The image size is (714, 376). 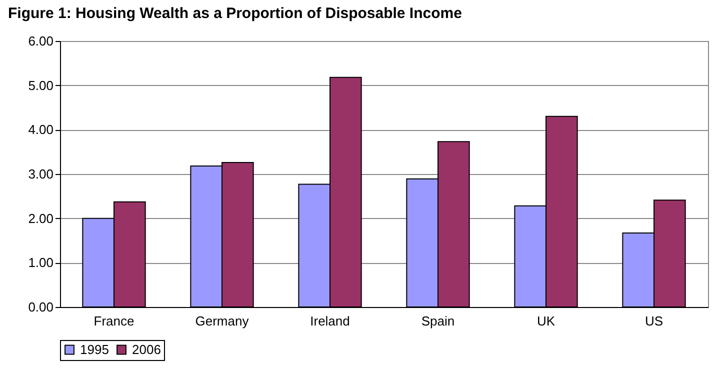 I want to click on y-tick-label: 2.00, so click(x=41, y=218).